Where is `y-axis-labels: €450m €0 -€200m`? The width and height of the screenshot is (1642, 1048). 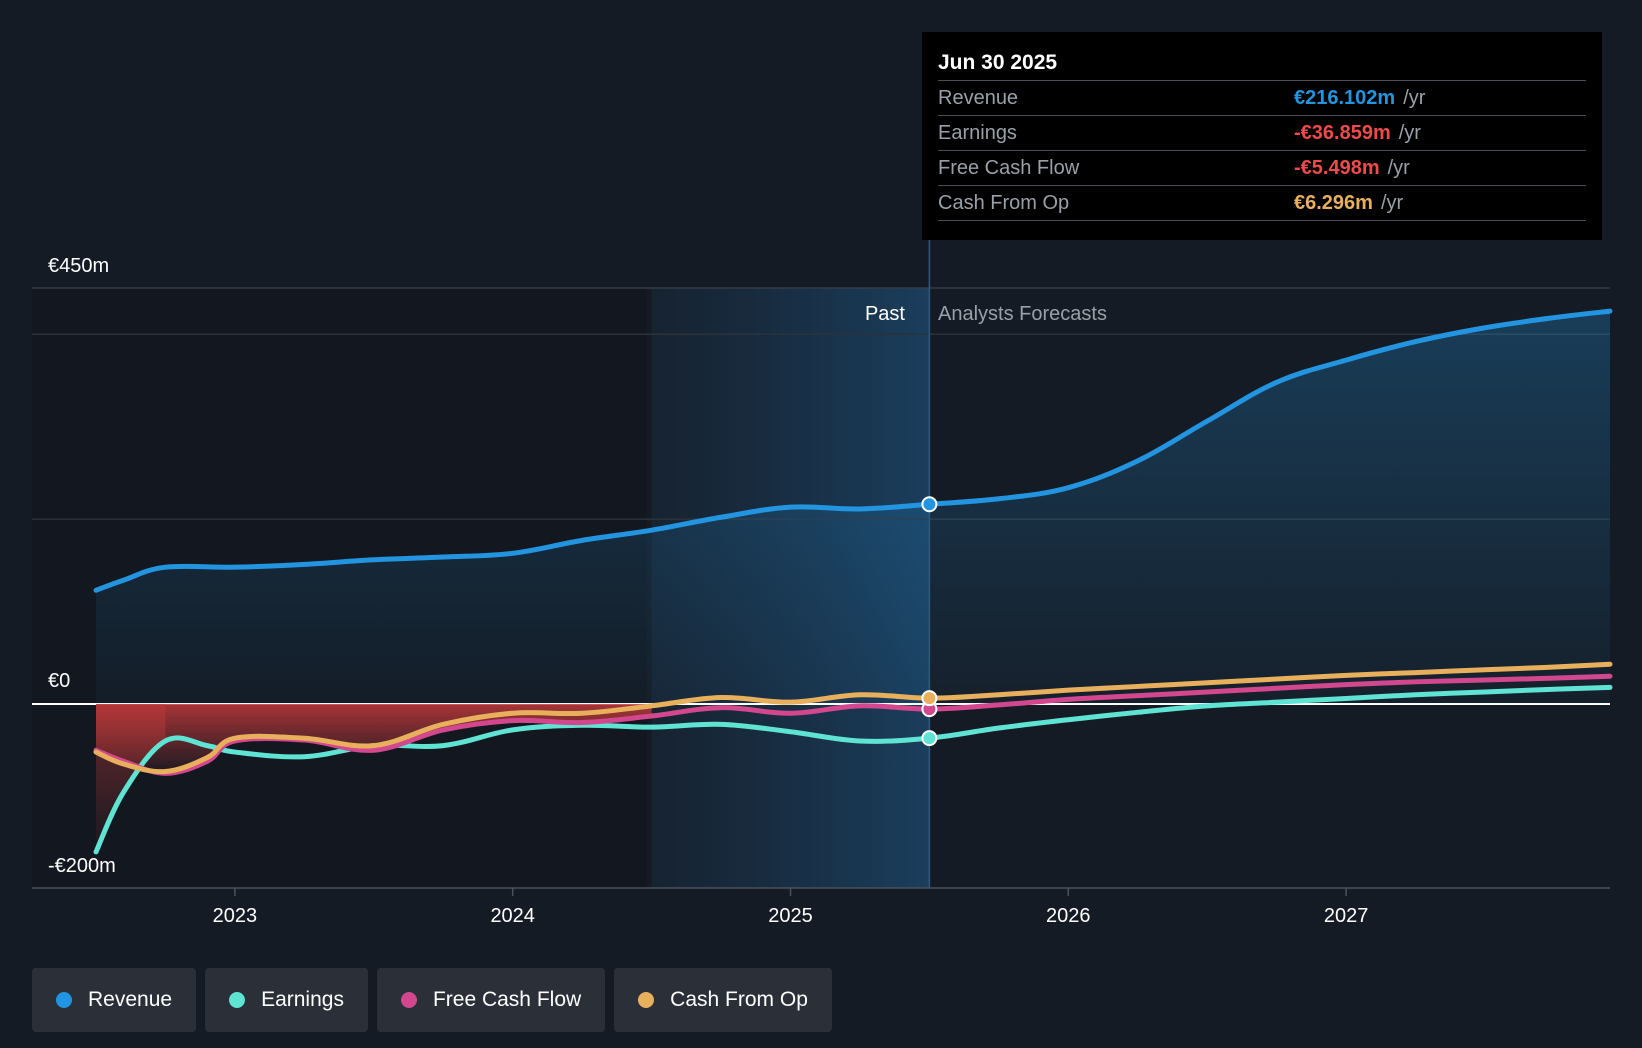
y-axis-labels: €450m €0 -€200m is located at coordinates (82, 566).